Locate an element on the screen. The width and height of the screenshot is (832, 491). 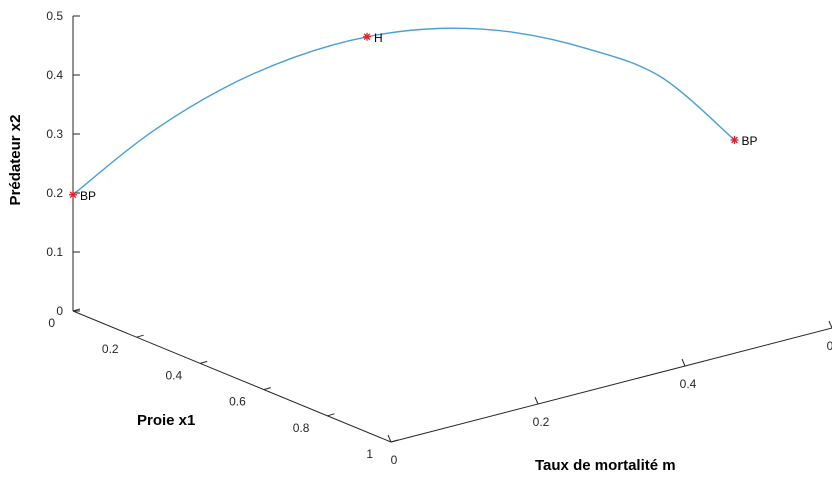
x-tick-label: 0.6 is located at coordinates (237, 402).